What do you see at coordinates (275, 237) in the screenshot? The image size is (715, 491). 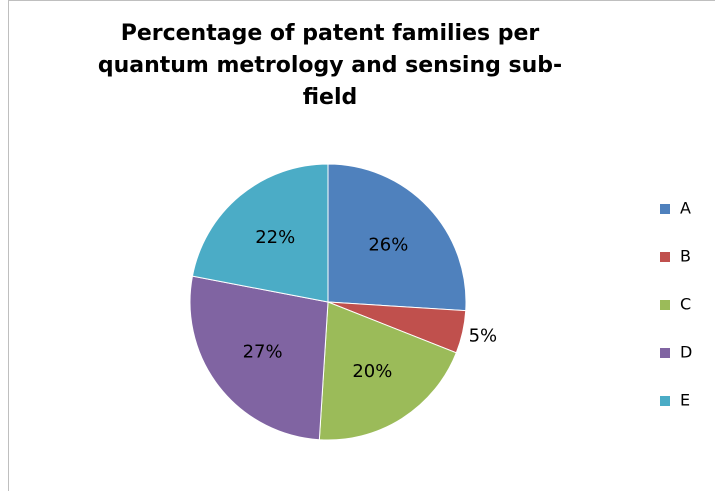 I see `data-label: 22%` at bounding box center [275, 237].